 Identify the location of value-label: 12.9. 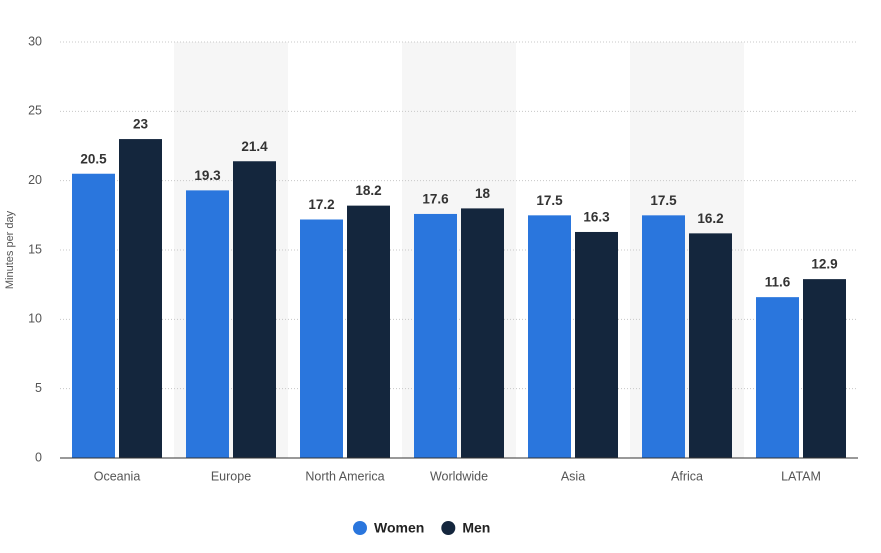
(824, 264).